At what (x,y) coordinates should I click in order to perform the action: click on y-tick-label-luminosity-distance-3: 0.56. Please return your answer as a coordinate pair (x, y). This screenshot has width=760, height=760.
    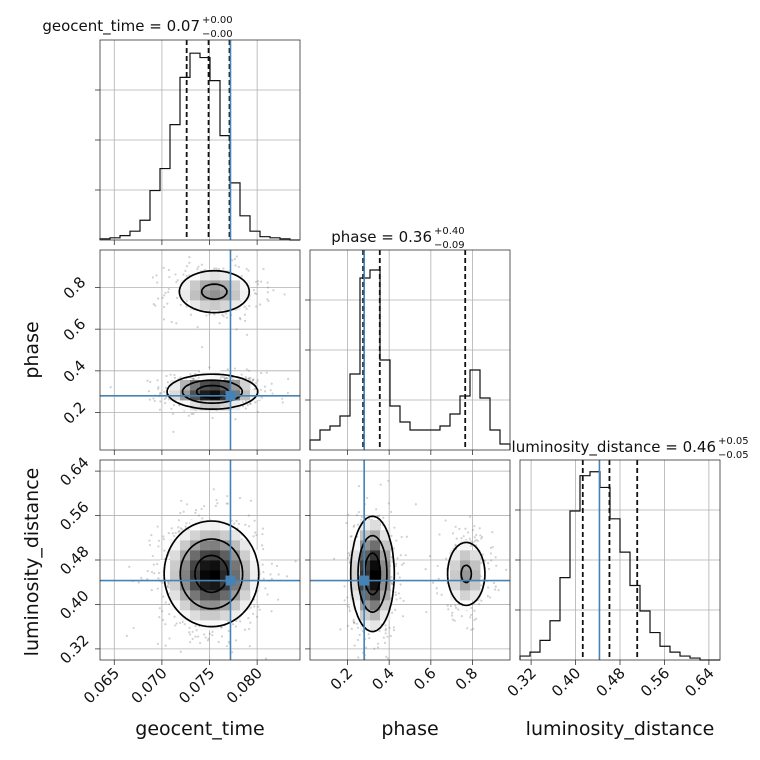
    Looking at the image, I should click on (74, 516).